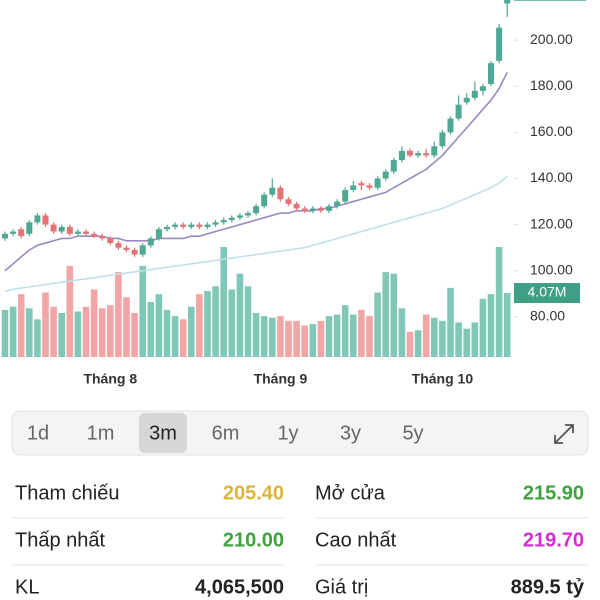 The width and height of the screenshot is (600, 600). Describe the element at coordinates (101, 433) in the screenshot. I see `timeframe-option: 1m` at that location.